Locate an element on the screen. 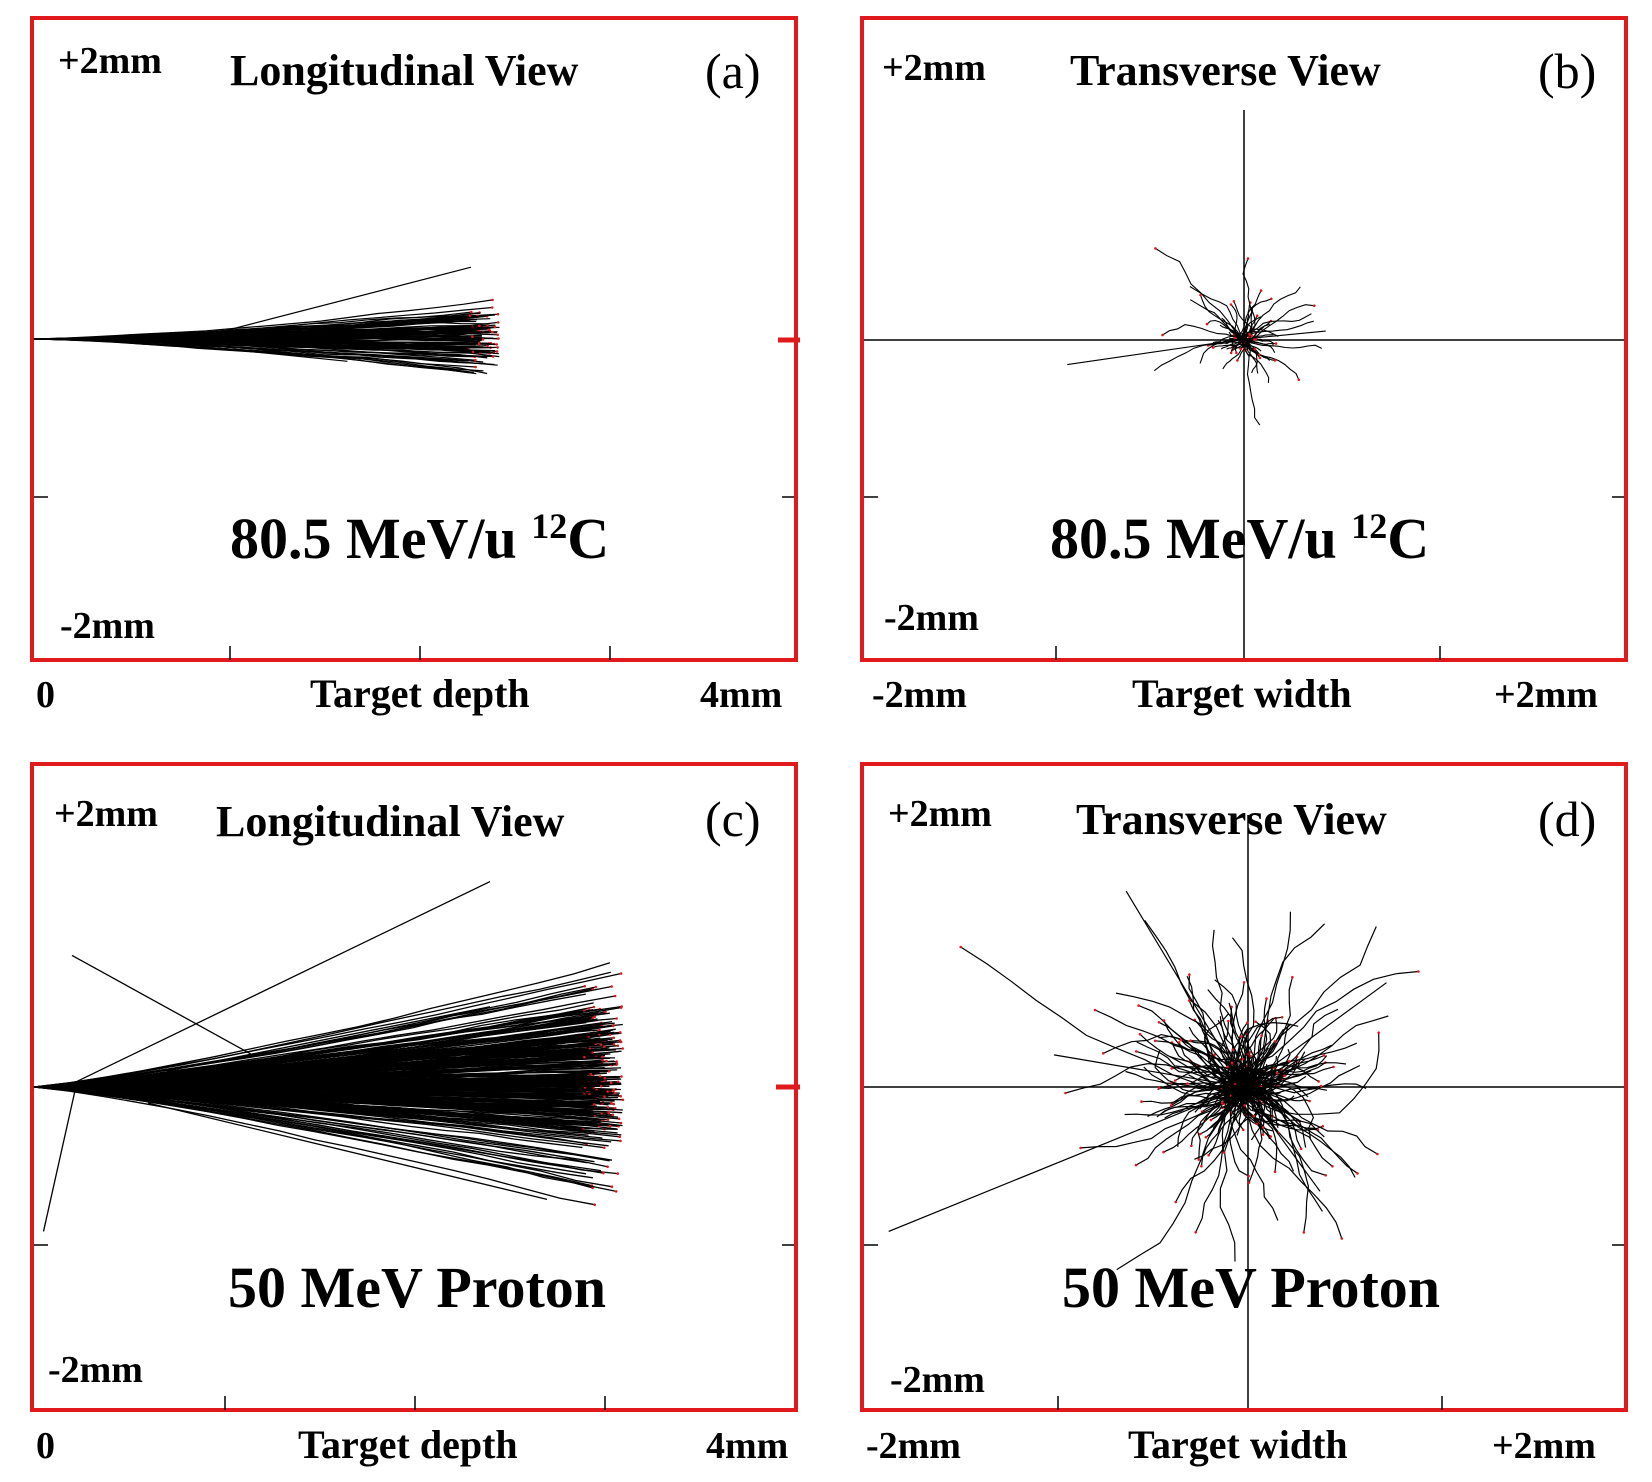 This screenshot has width=1652, height=1482. y-top-label: +2mm is located at coordinates (106, 814).